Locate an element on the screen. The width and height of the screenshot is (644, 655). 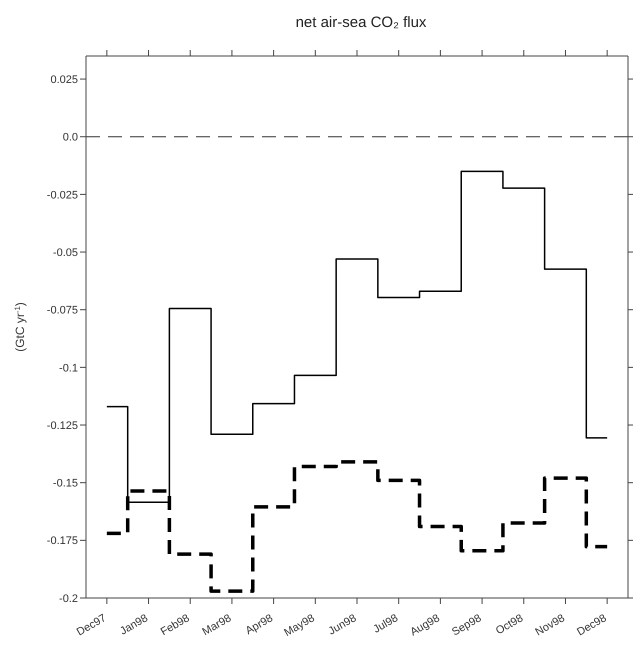
y-tick-label: -0.175 is located at coordinates (62, 541).